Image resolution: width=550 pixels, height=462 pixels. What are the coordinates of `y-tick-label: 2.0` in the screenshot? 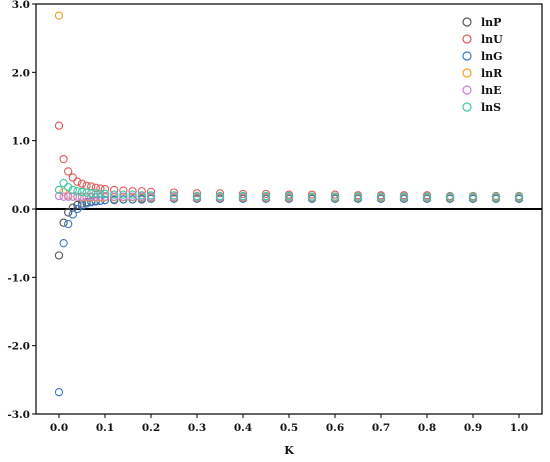 It's located at (21, 73).